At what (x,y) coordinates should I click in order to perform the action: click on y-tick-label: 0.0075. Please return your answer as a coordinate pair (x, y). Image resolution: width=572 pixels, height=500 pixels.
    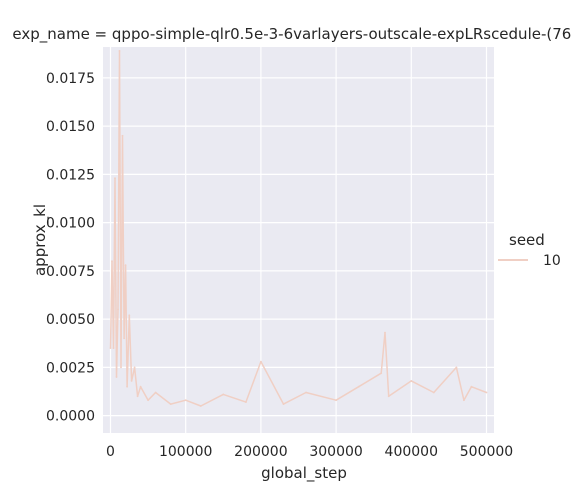
    Looking at the image, I should click on (70, 272).